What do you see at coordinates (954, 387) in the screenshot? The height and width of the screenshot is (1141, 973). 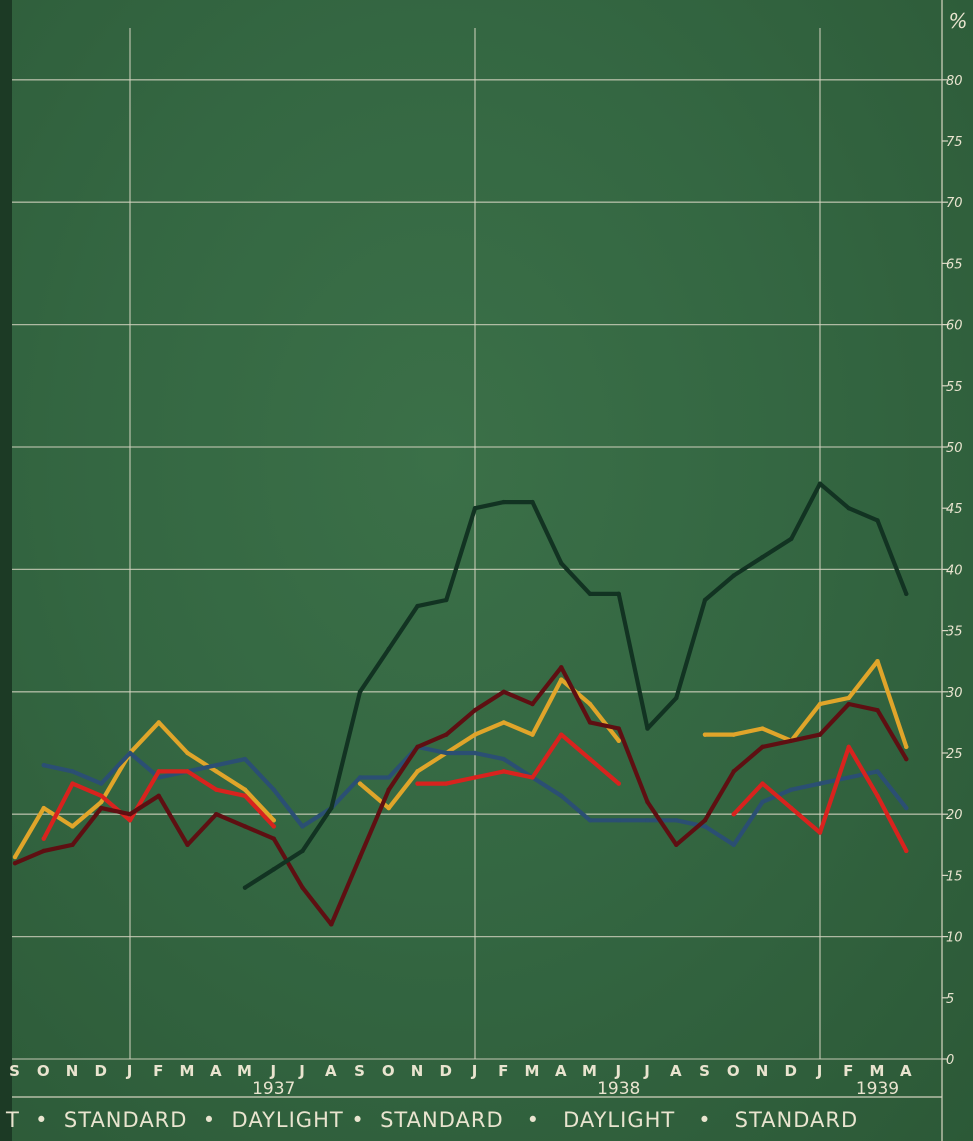 I see `y-tick-label: 55` at bounding box center [954, 387].